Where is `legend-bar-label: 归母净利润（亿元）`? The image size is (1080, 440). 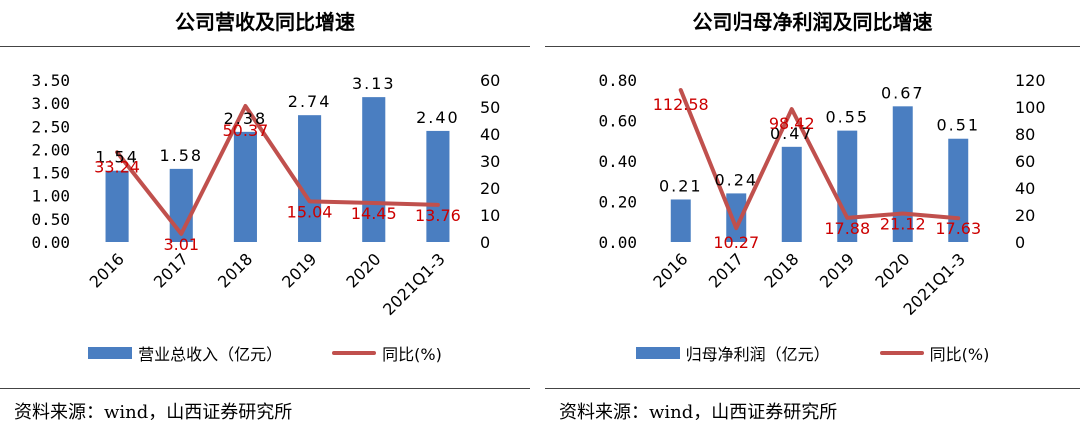
legend-bar-label: 归母净利润（亿元） is located at coordinates (757, 354).